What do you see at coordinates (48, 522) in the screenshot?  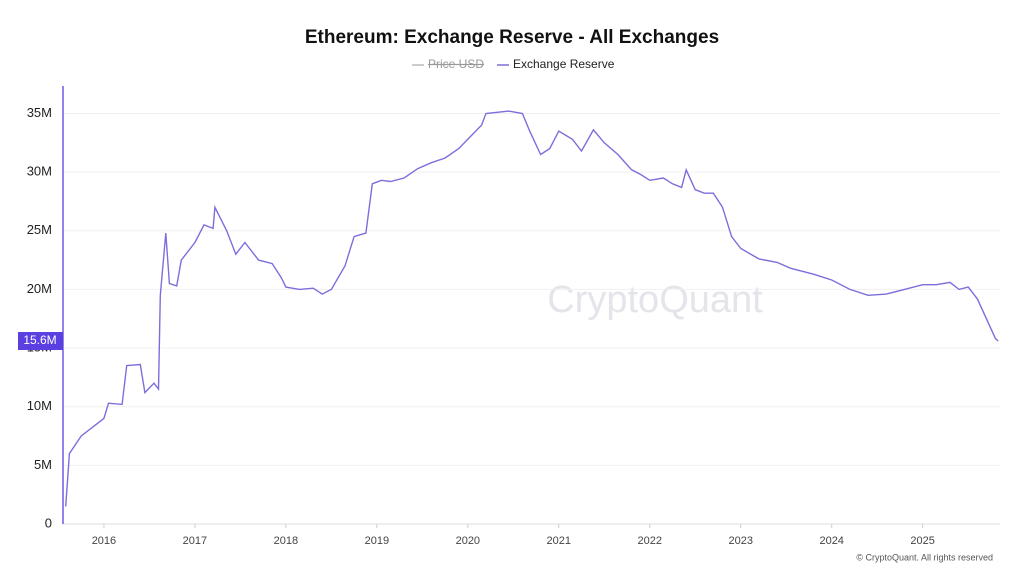 I see `y-tick-label: 0` at bounding box center [48, 522].